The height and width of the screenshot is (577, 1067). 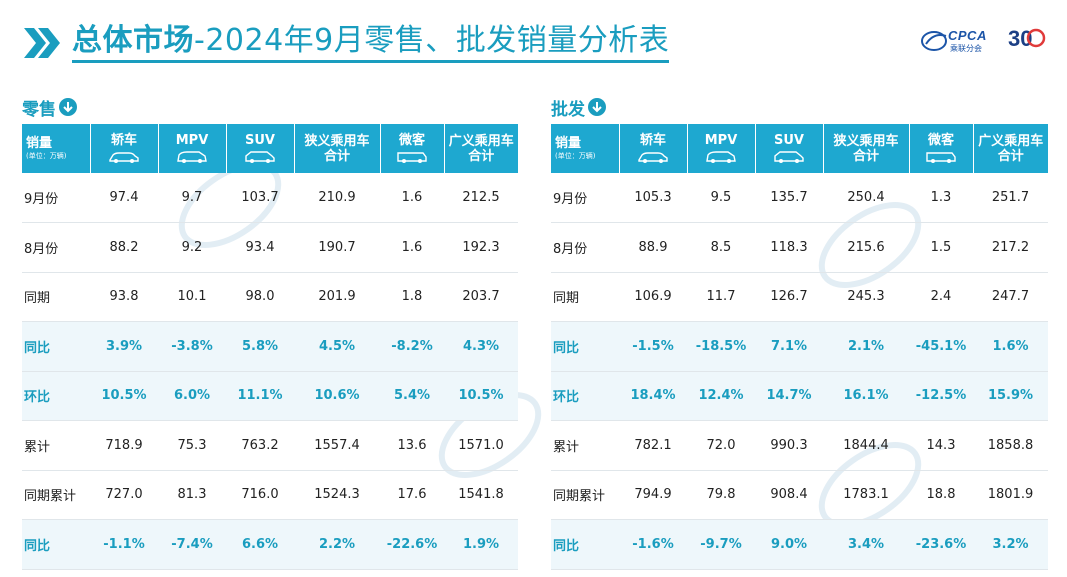 What do you see at coordinates (653, 445) in the screenshot?
I see `table-cell: 782.1` at bounding box center [653, 445].